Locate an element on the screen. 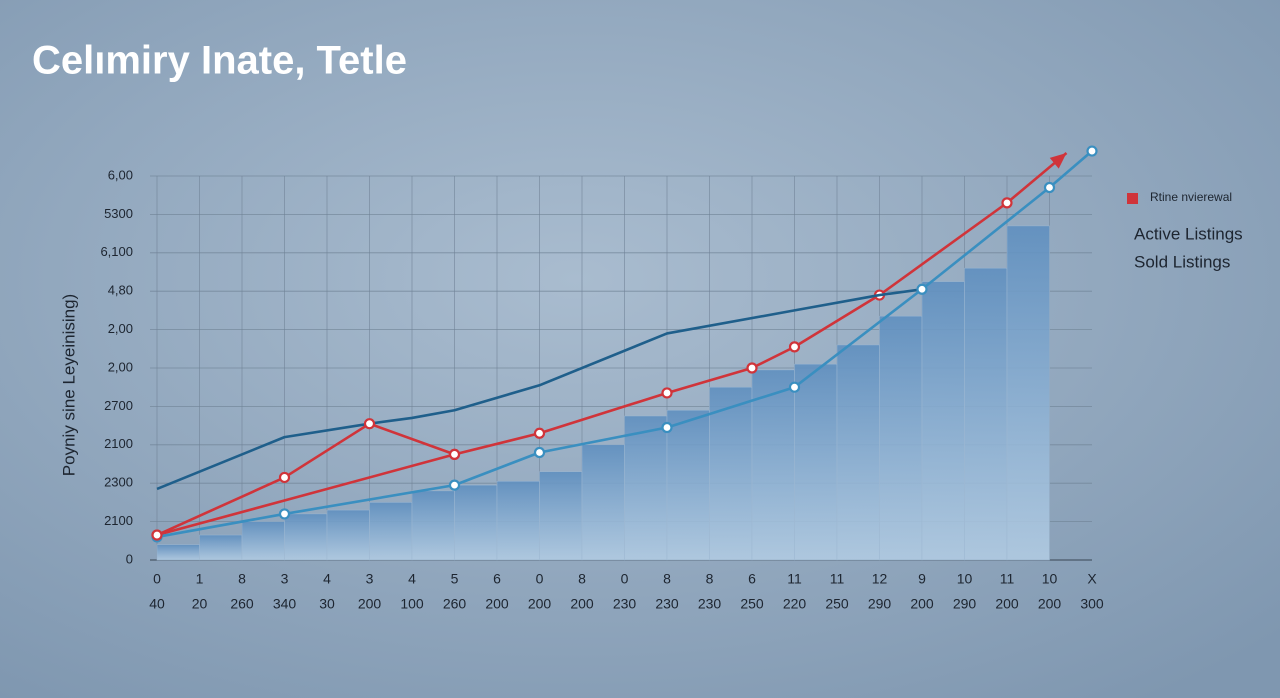  y-tick-label: 2700 is located at coordinates (118, 405).